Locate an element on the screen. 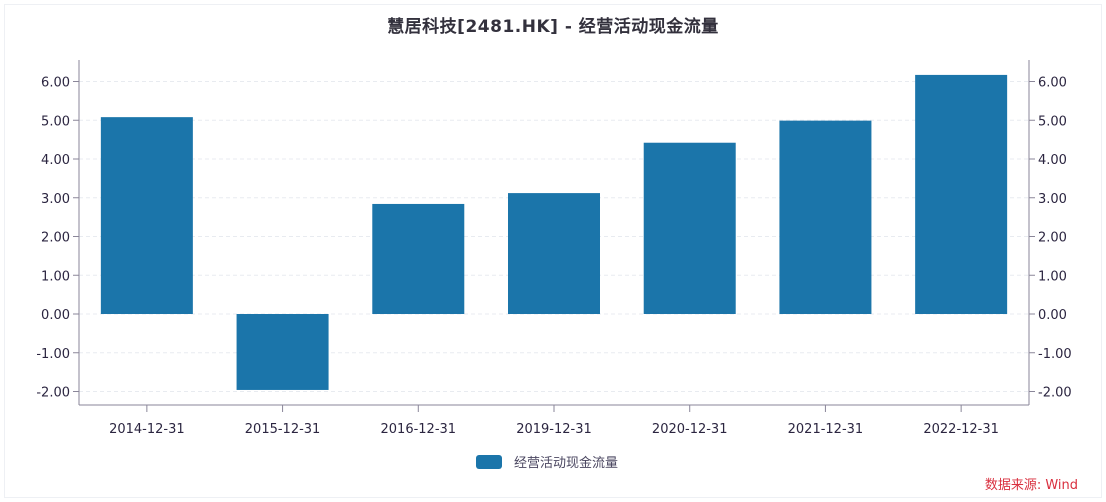  x-tick-label: 2022-12-31 is located at coordinates (961, 429).